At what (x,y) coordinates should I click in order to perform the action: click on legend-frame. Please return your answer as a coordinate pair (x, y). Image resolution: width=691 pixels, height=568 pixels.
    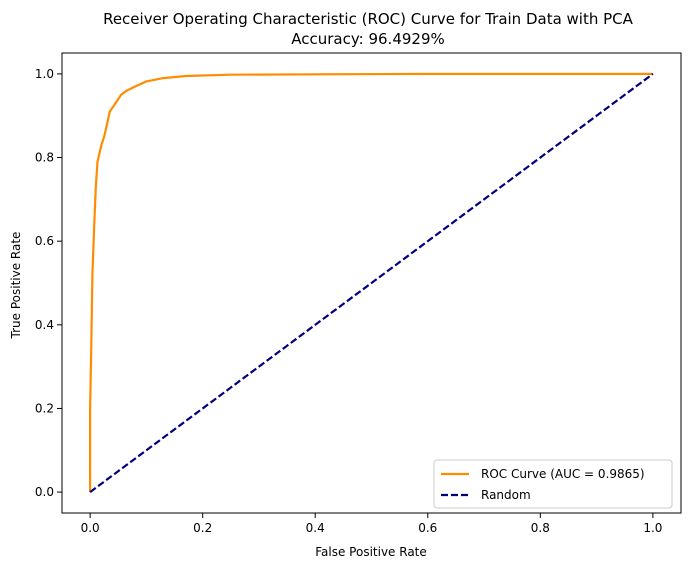
    Looking at the image, I should click on (553, 484).